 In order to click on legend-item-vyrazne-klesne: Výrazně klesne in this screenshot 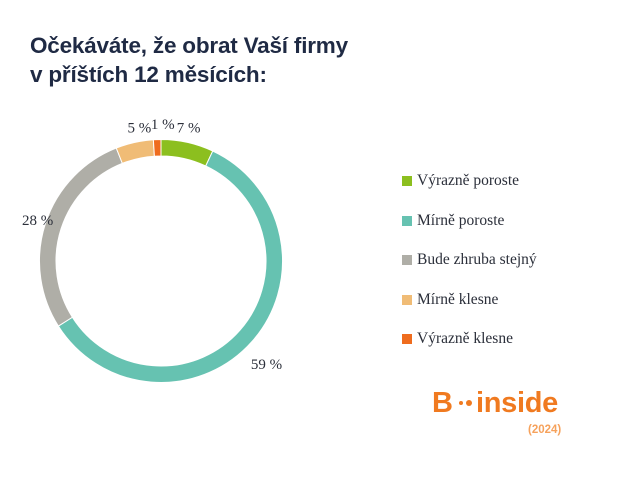, I will do `click(514, 339)`.